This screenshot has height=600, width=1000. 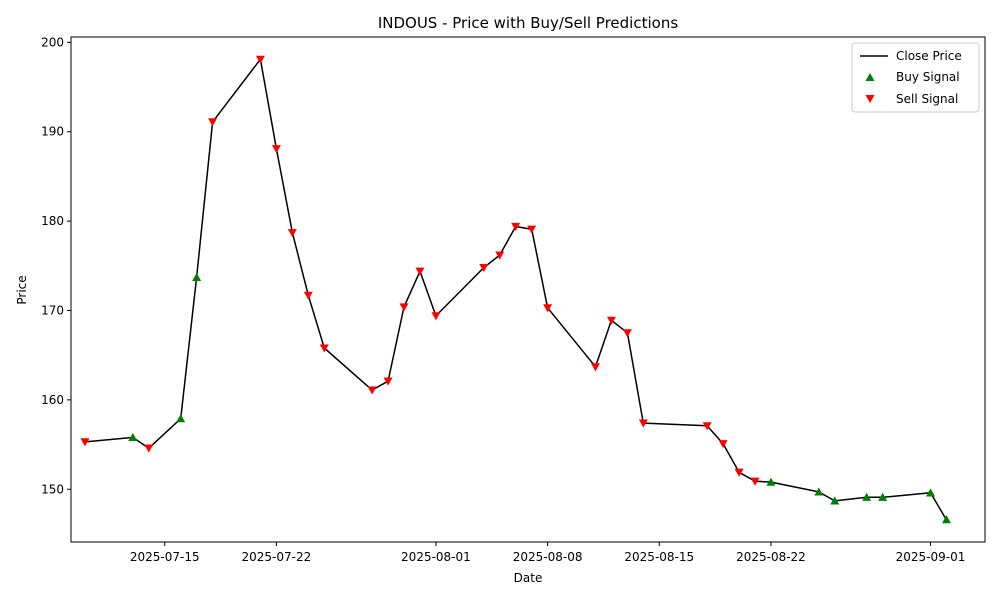 What do you see at coordinates (52, 221) in the screenshot?
I see `y-tick-label: 180` at bounding box center [52, 221].